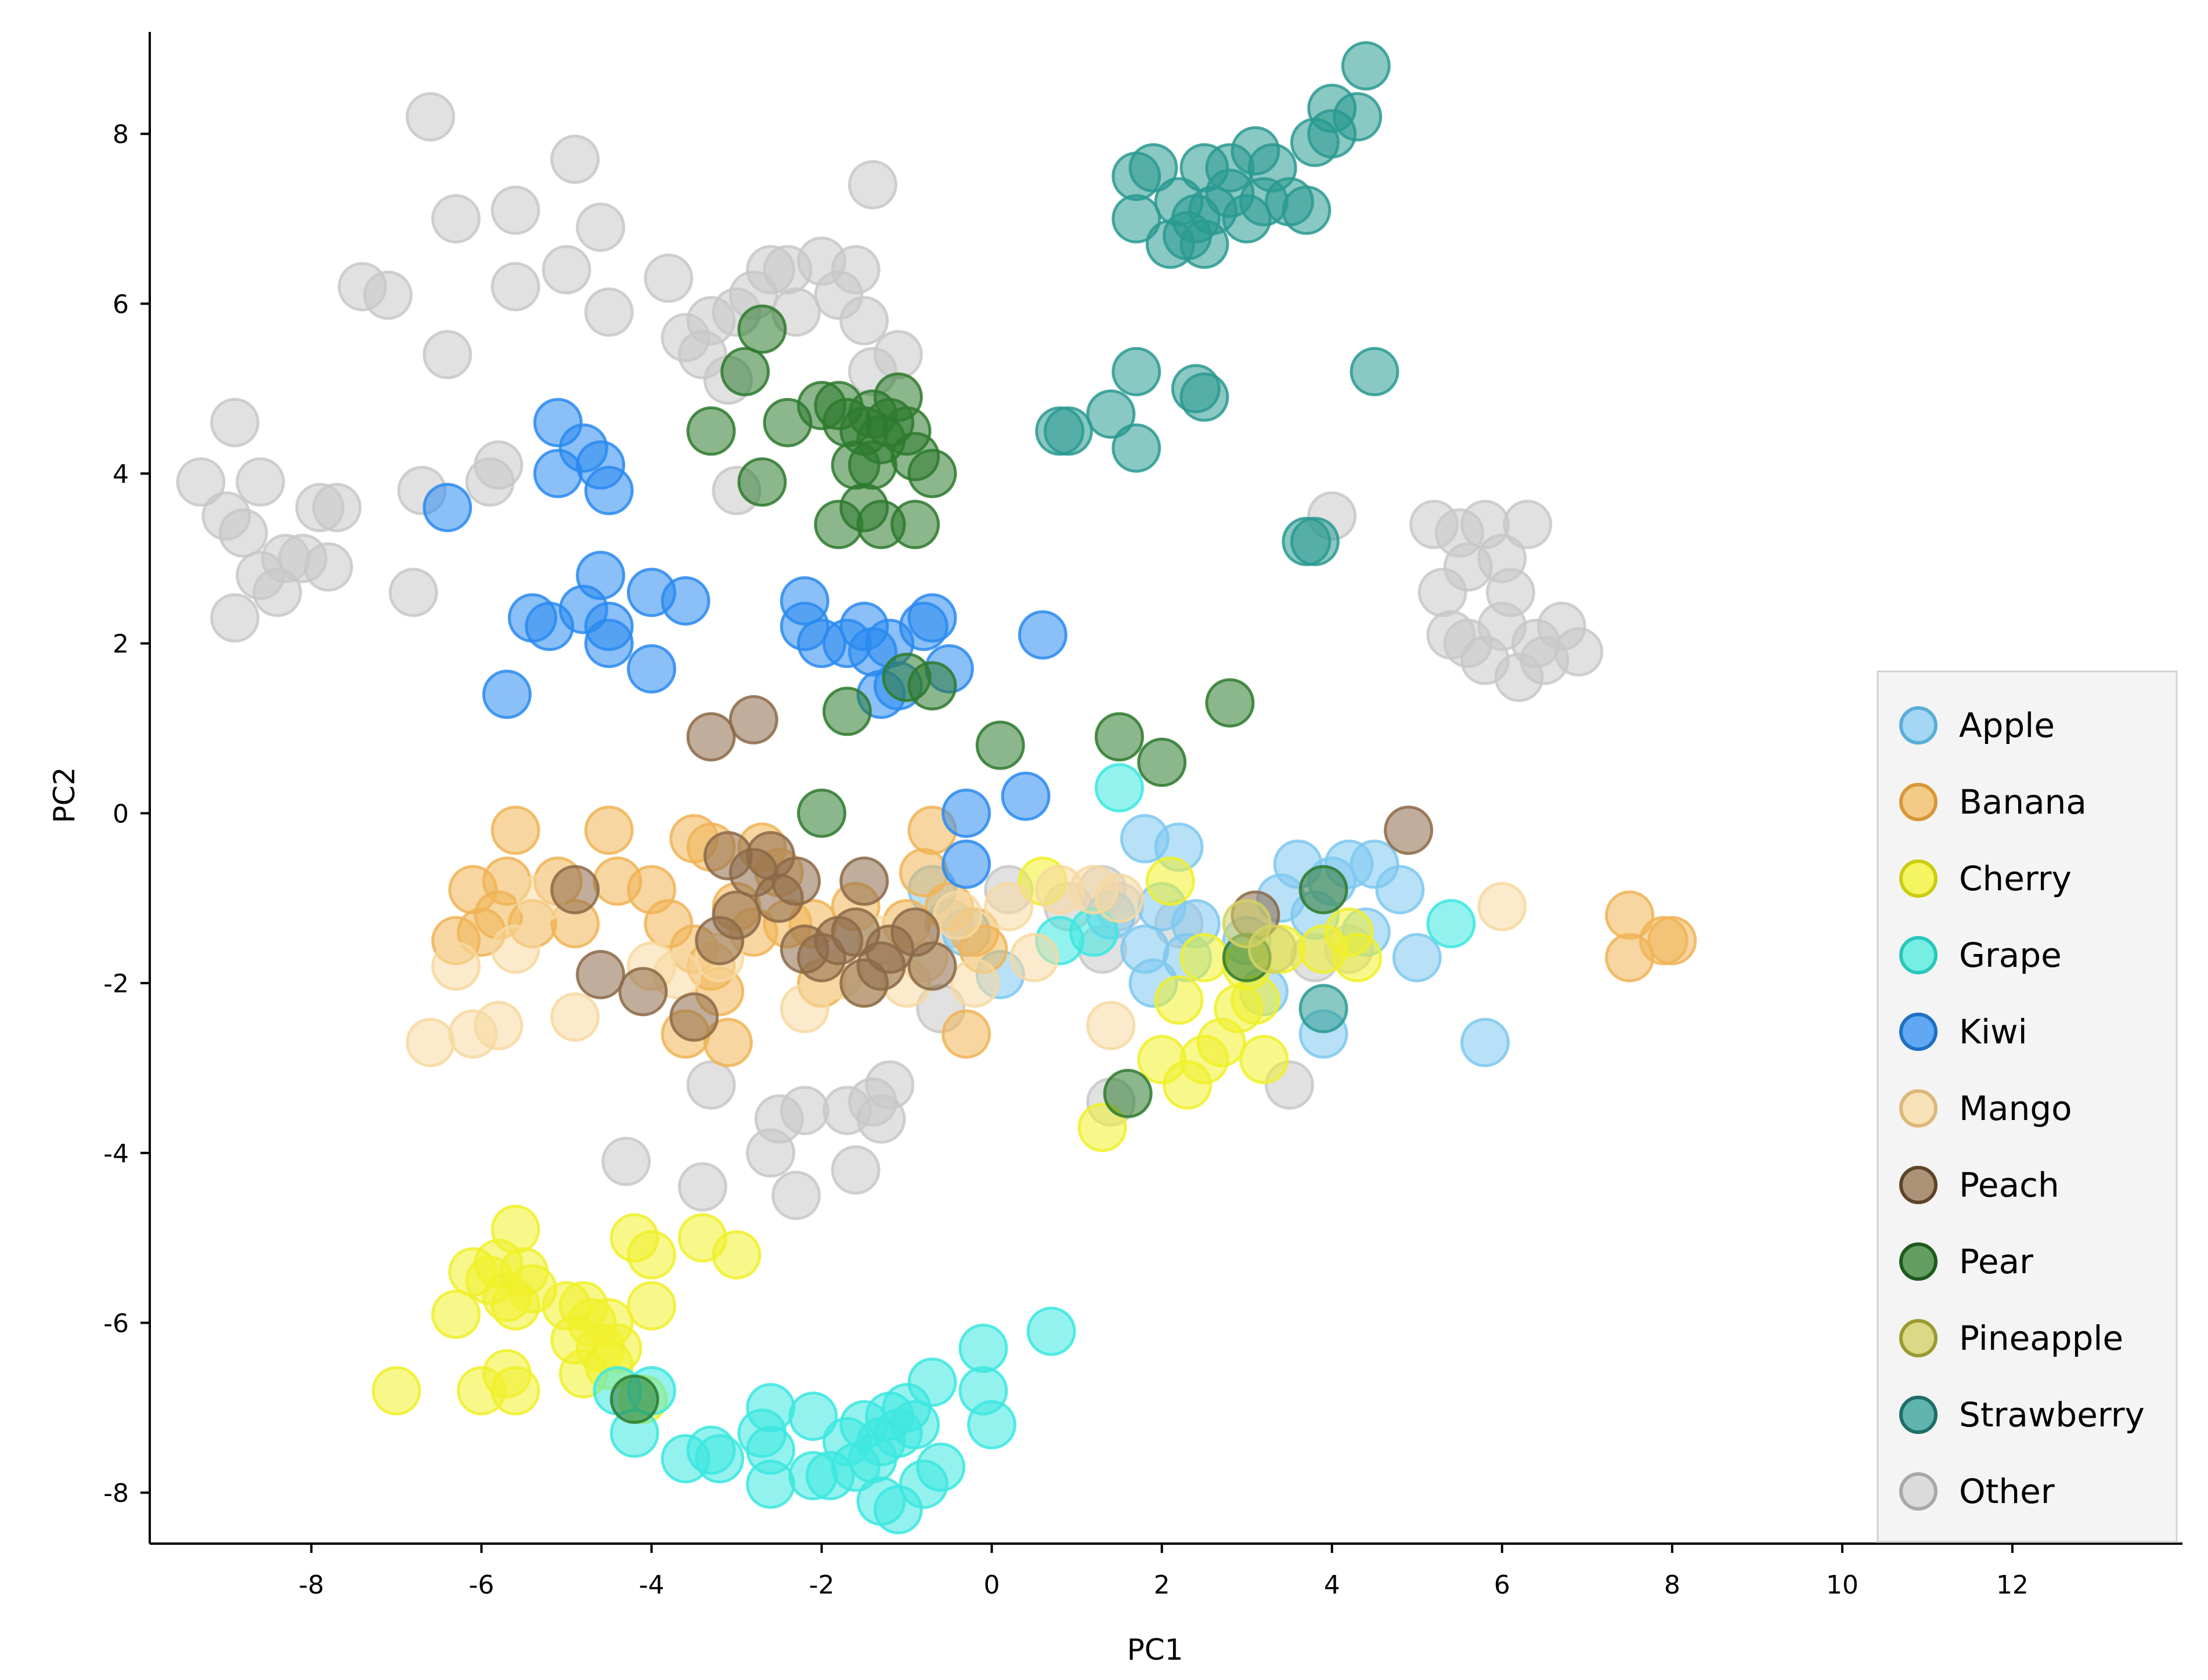  I want to click on y-tick-label: 4, so click(121, 474).